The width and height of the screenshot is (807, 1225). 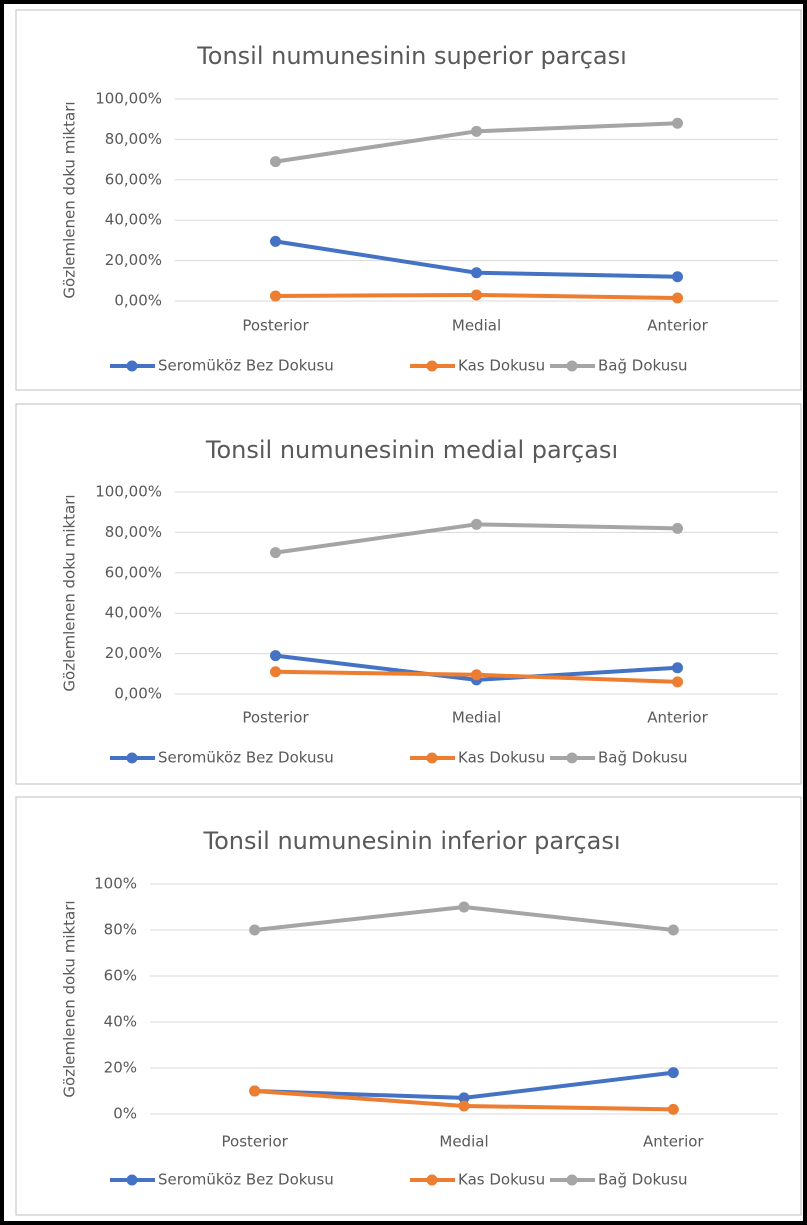 What do you see at coordinates (120, 930) in the screenshot?
I see `y-tick-label: 80%` at bounding box center [120, 930].